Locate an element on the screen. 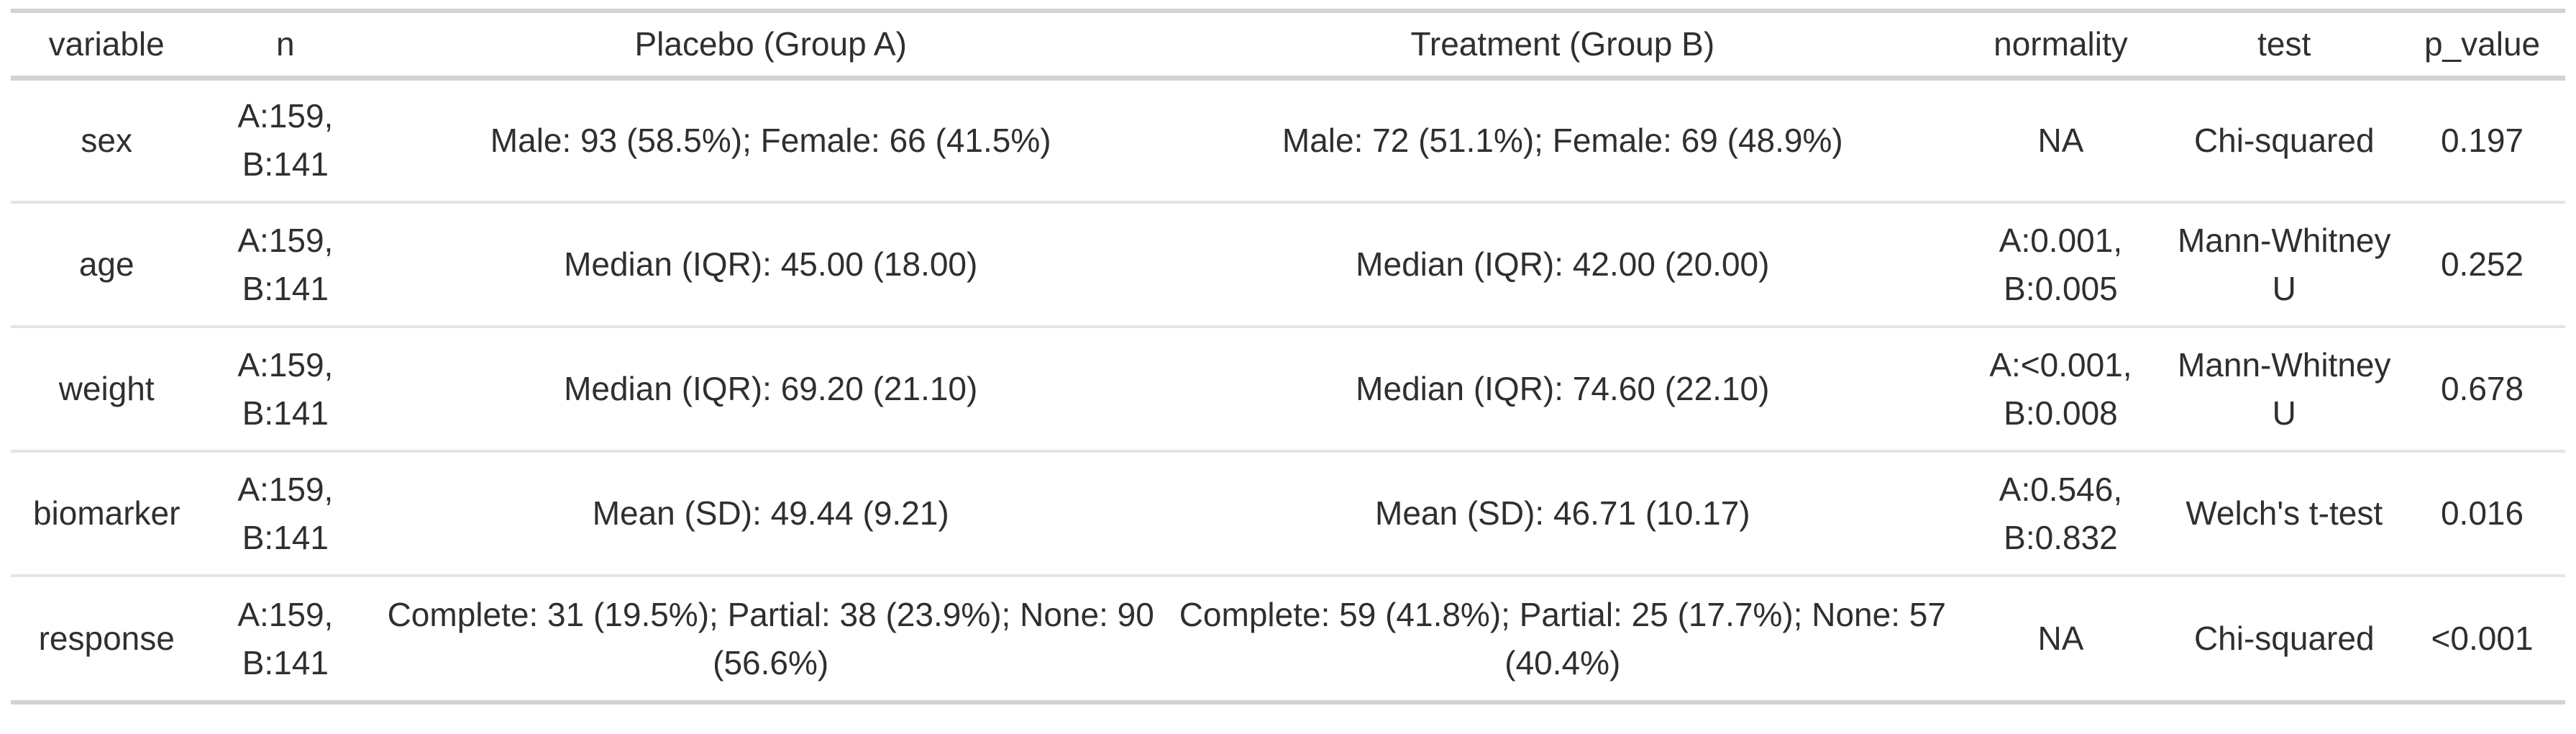  col-header-n: n is located at coordinates (285, 43).